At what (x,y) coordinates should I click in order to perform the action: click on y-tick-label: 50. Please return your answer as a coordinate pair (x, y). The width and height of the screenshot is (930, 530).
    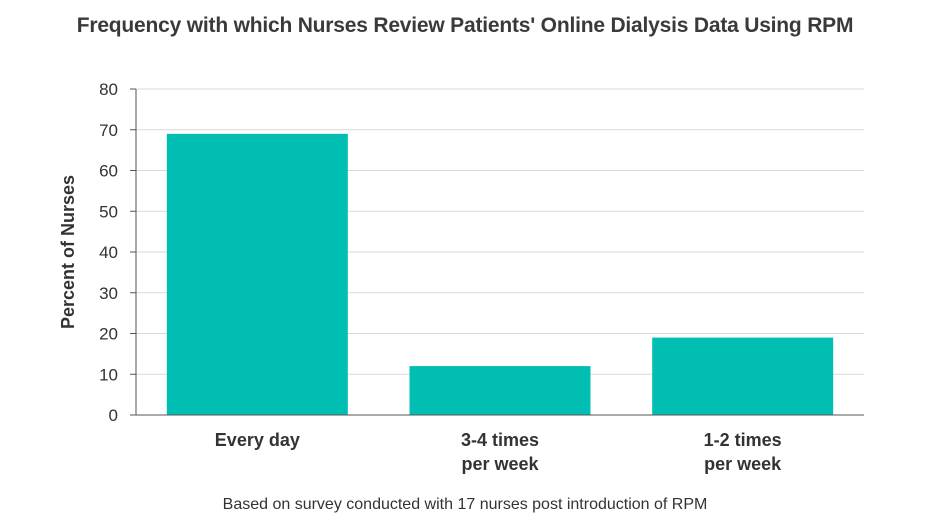
    Looking at the image, I should click on (108, 211).